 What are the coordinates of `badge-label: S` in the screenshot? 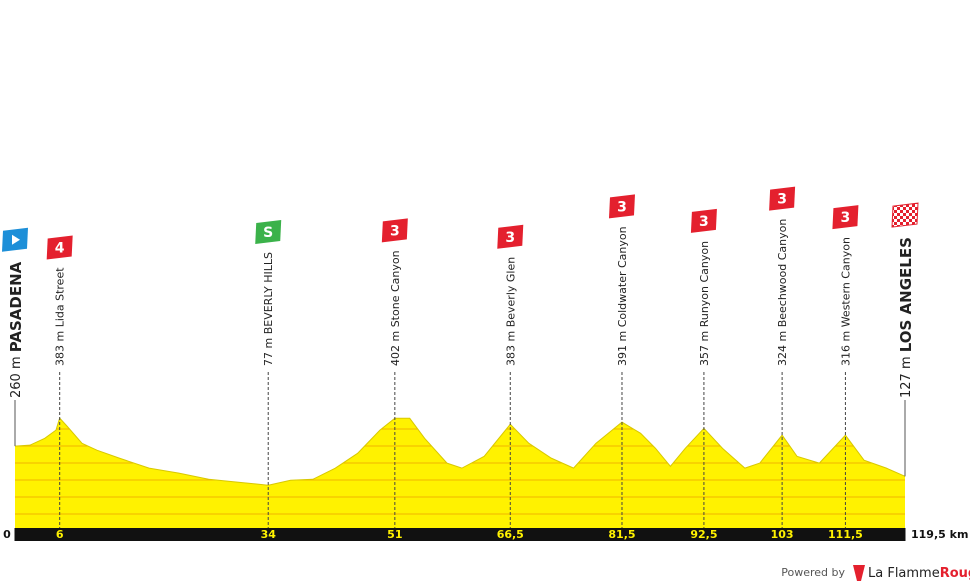 It's located at (268, 233).